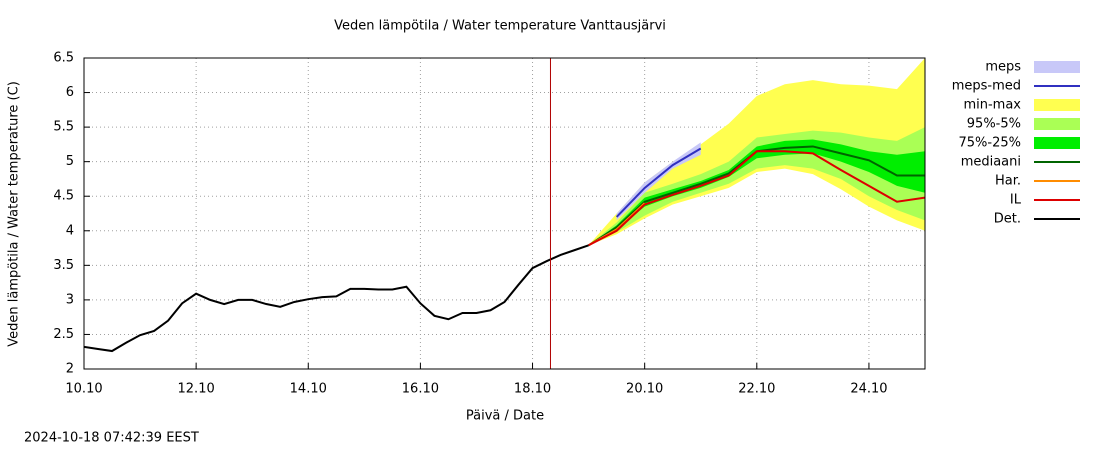 This screenshot has height=454, width=1100. I want to click on y-tick-label: 6.5, so click(63, 58).